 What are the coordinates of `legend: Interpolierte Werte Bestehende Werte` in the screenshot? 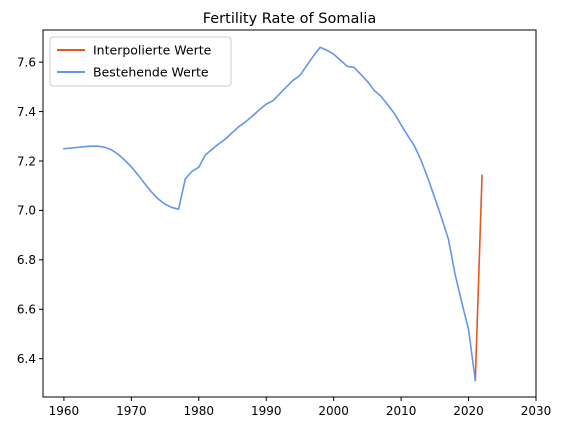 It's located at (140, 61).